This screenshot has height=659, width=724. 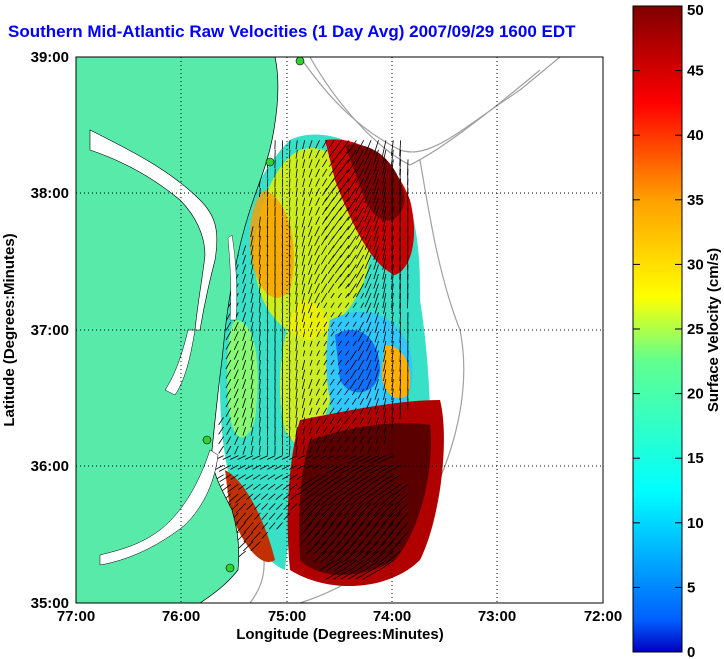 What do you see at coordinates (695, 10) in the screenshot?
I see `colorbar-tick-label: 50` at bounding box center [695, 10].